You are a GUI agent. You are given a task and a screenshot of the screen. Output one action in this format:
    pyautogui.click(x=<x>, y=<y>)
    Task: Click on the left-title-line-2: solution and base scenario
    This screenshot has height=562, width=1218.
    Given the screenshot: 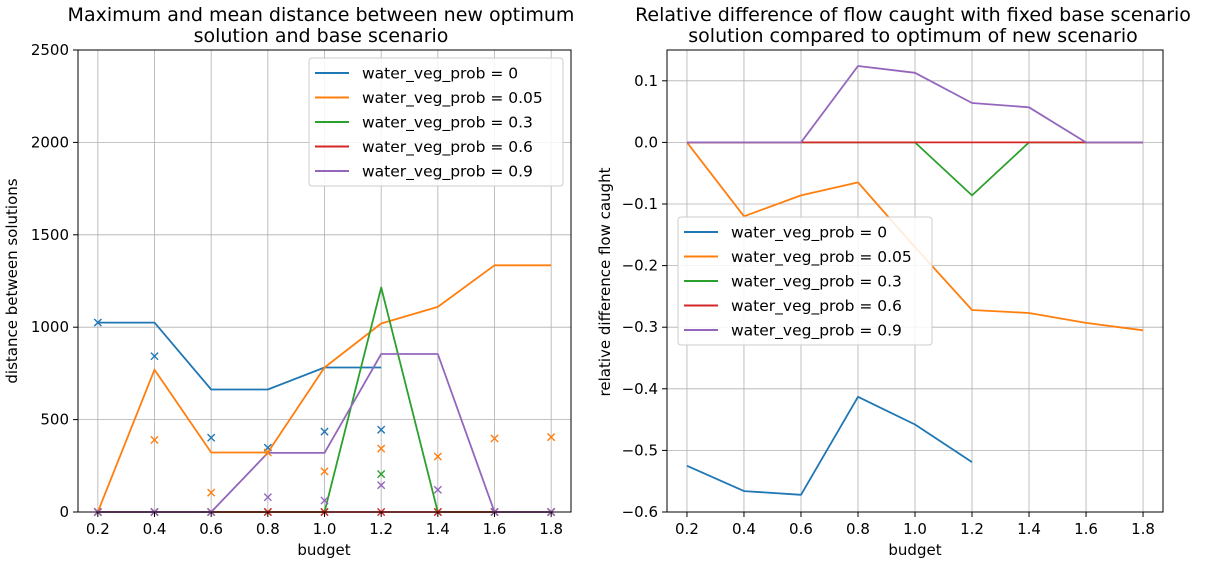 What is the action you would take?
    pyautogui.click(x=321, y=36)
    